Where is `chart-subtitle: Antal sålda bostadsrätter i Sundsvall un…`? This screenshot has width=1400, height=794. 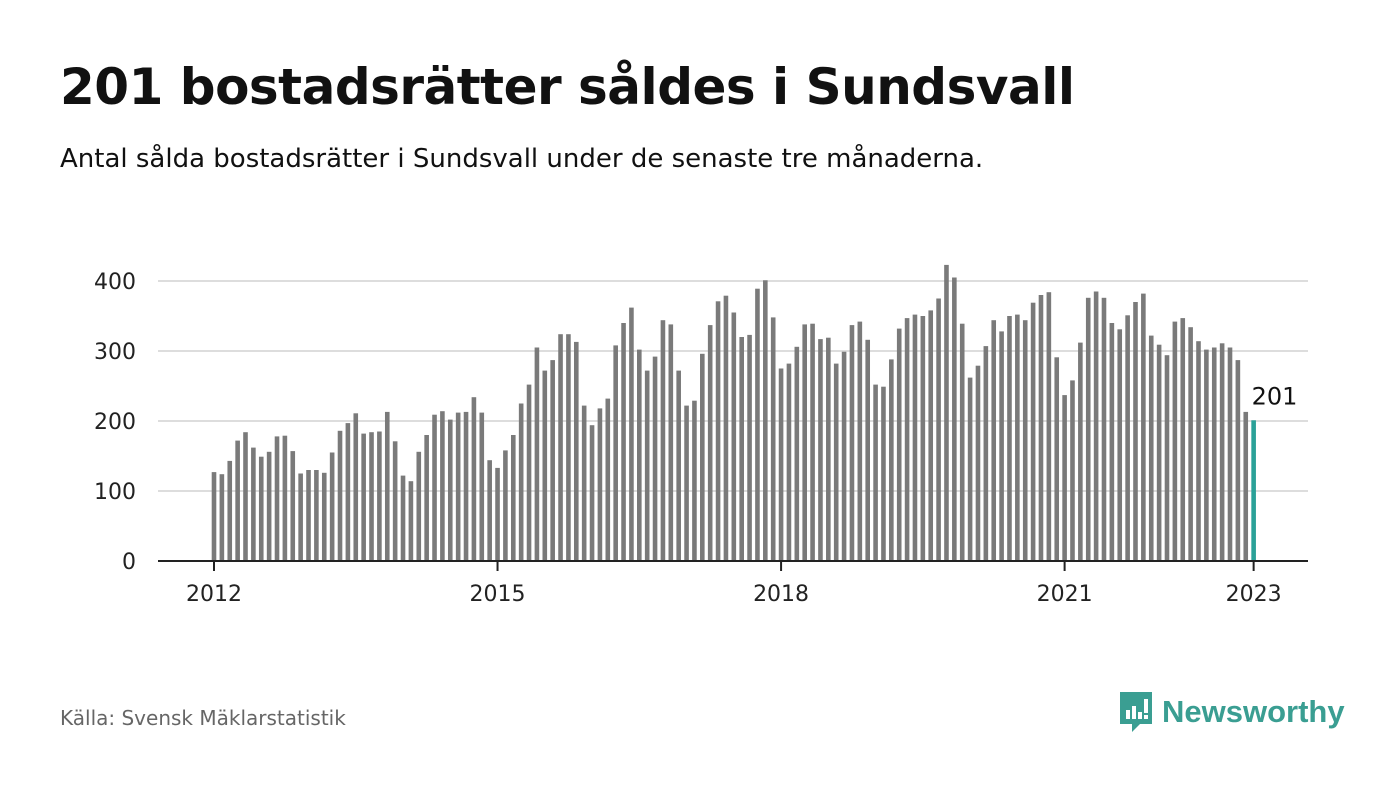 chart-subtitle: Antal sålda bostadsrätter i Sundsvall un… is located at coordinates (522, 159).